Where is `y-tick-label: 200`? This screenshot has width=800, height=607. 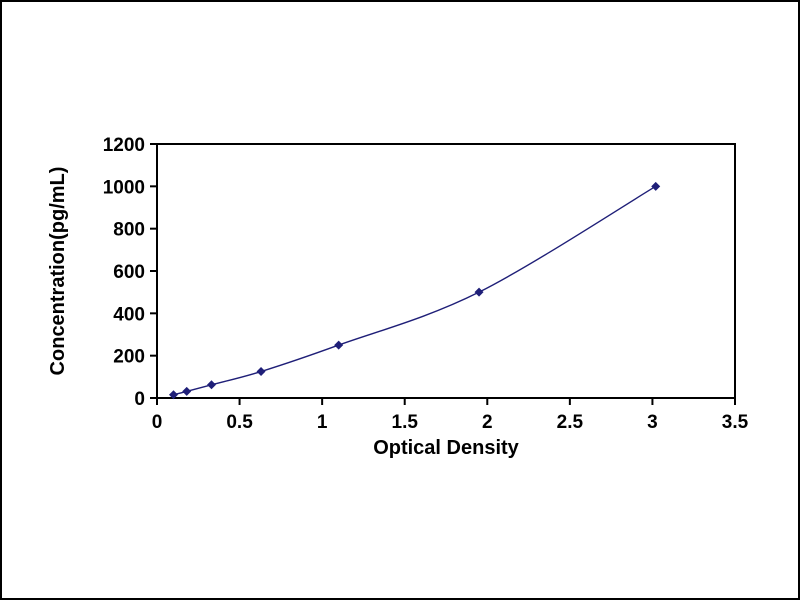 y-tick-label: 200 is located at coordinates (129, 357).